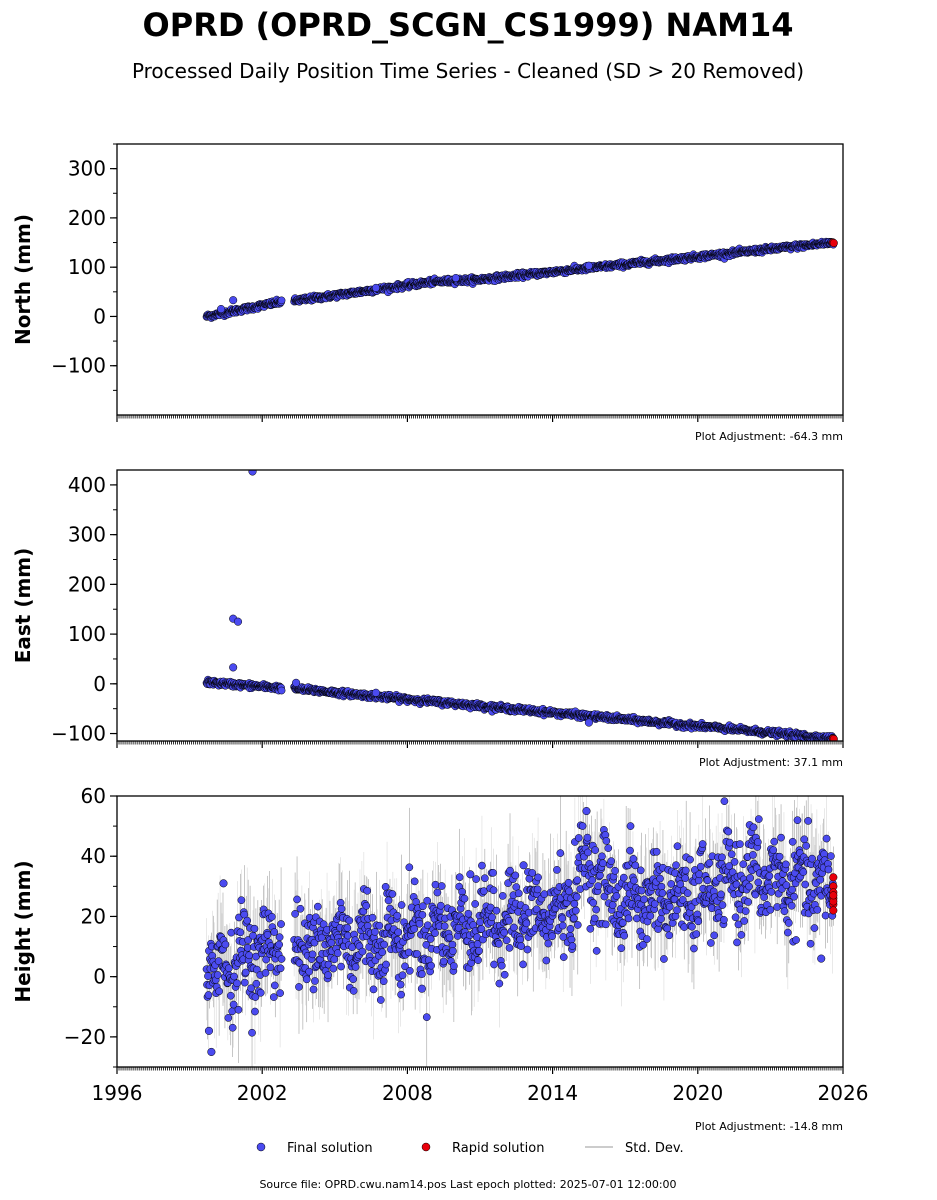  I want to click on panel-data, so click(520, 279).